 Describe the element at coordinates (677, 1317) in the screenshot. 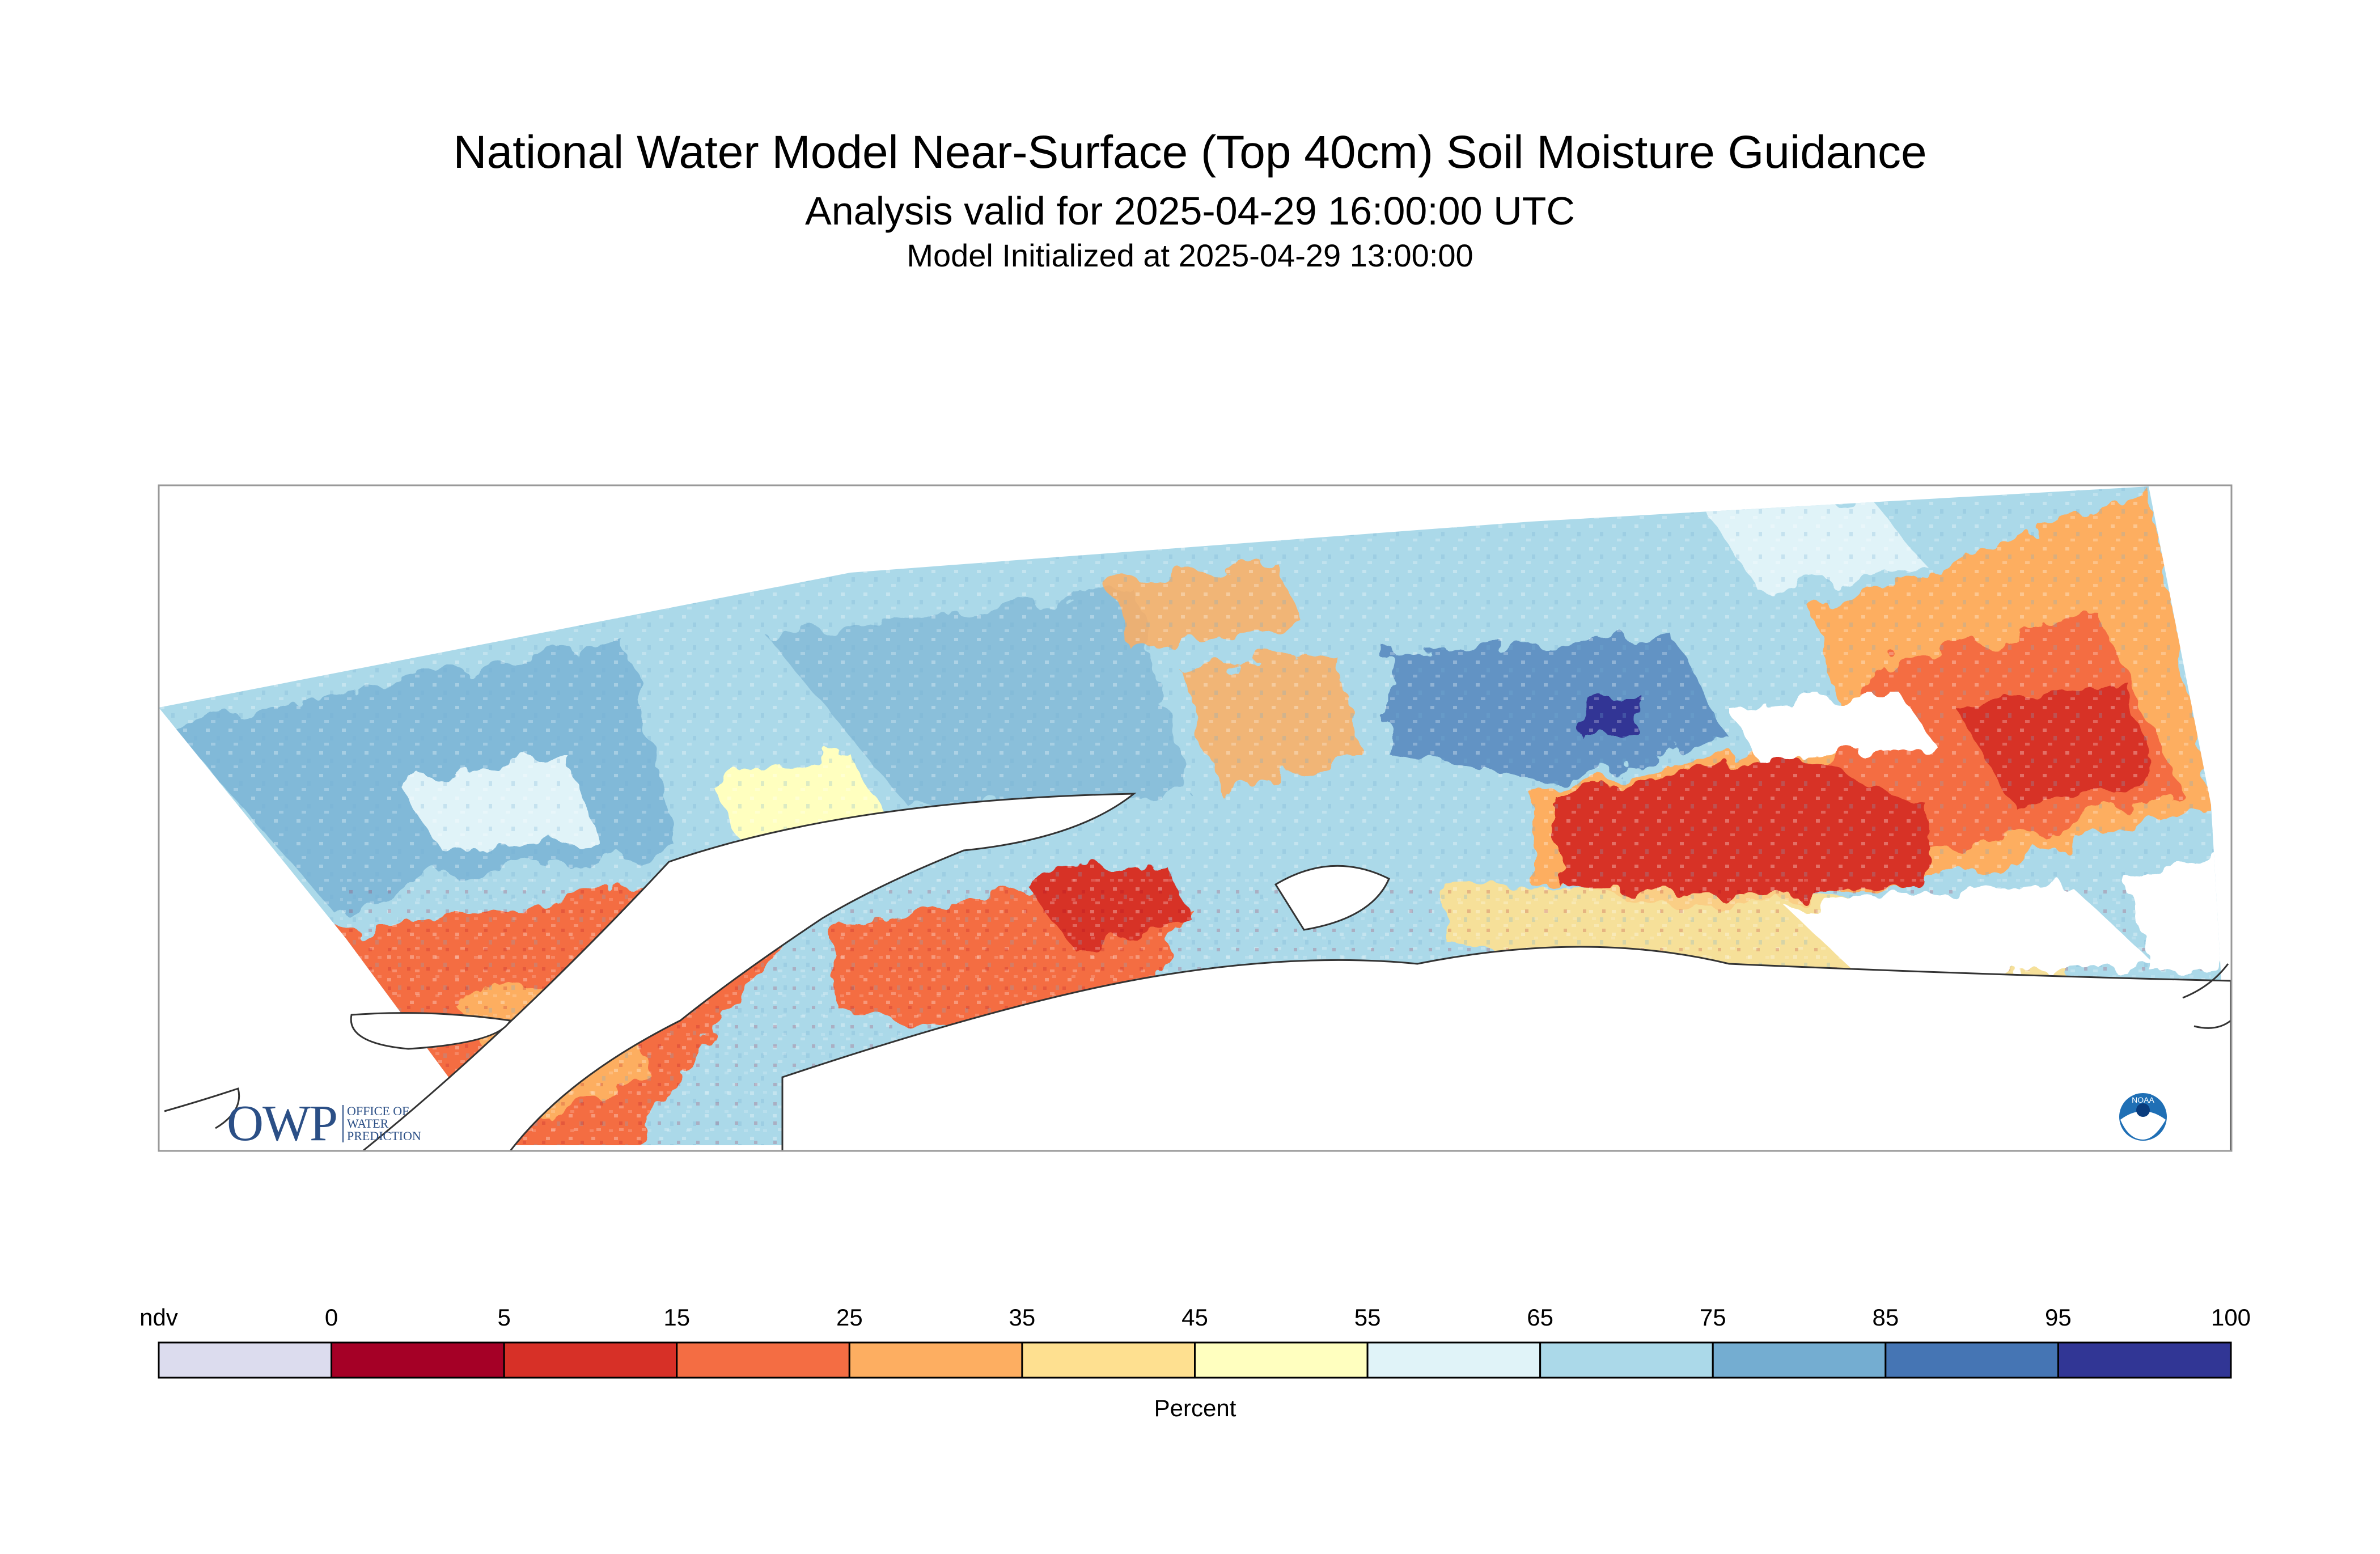

I see `legend-label-3: 15` at that location.